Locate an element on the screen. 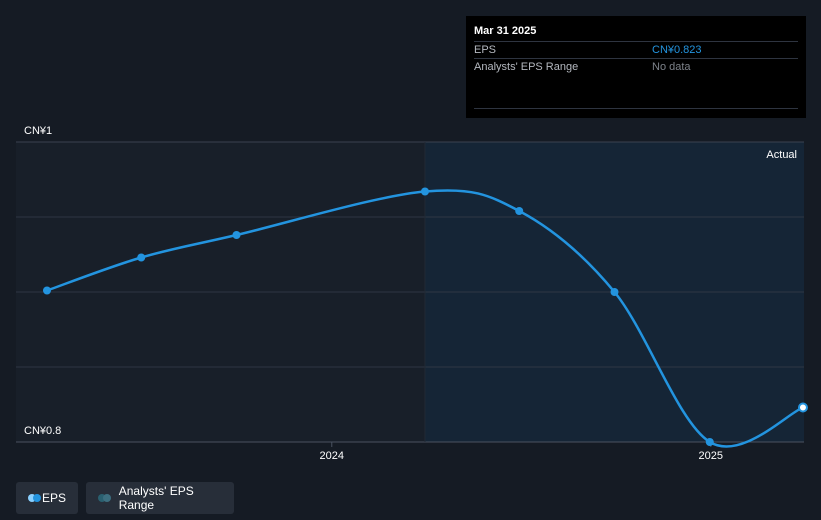 Image resolution: width=821 pixels, height=520 pixels. legend-eps: EPS is located at coordinates (47, 498).